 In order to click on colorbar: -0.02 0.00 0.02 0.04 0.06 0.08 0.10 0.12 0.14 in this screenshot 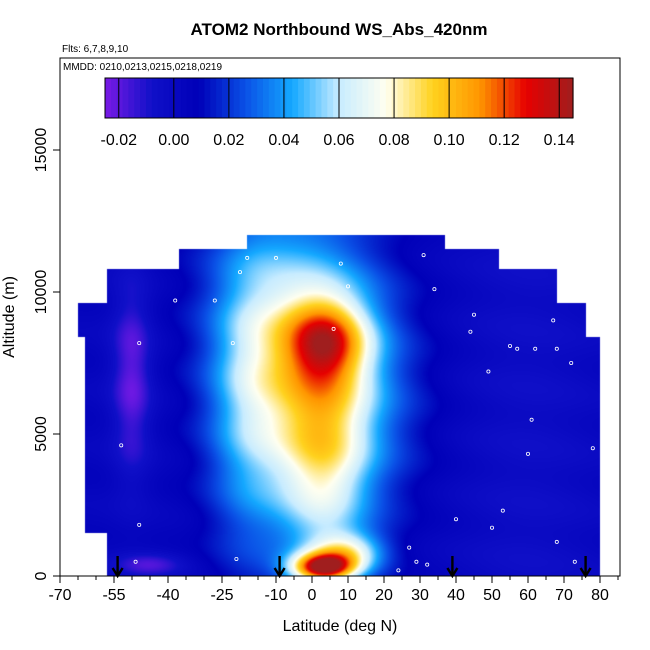, I will do `click(338, 113)`.